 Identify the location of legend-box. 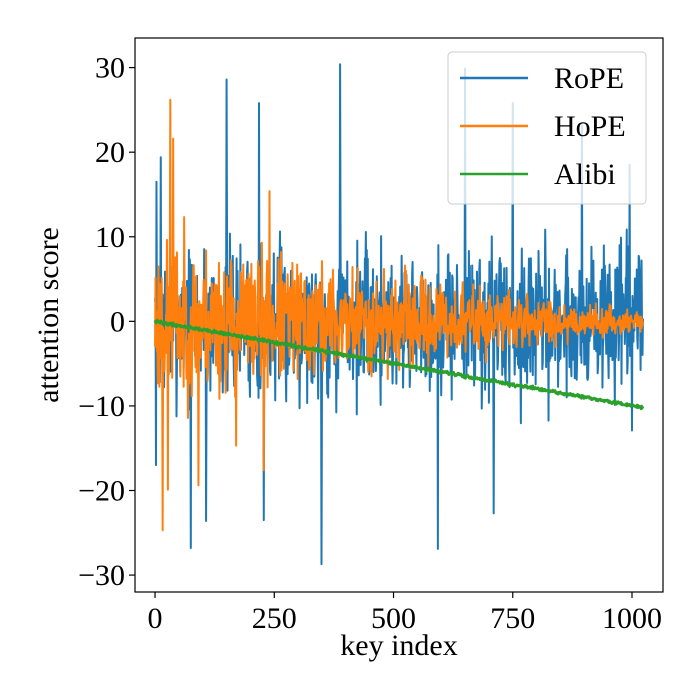
(547, 128).